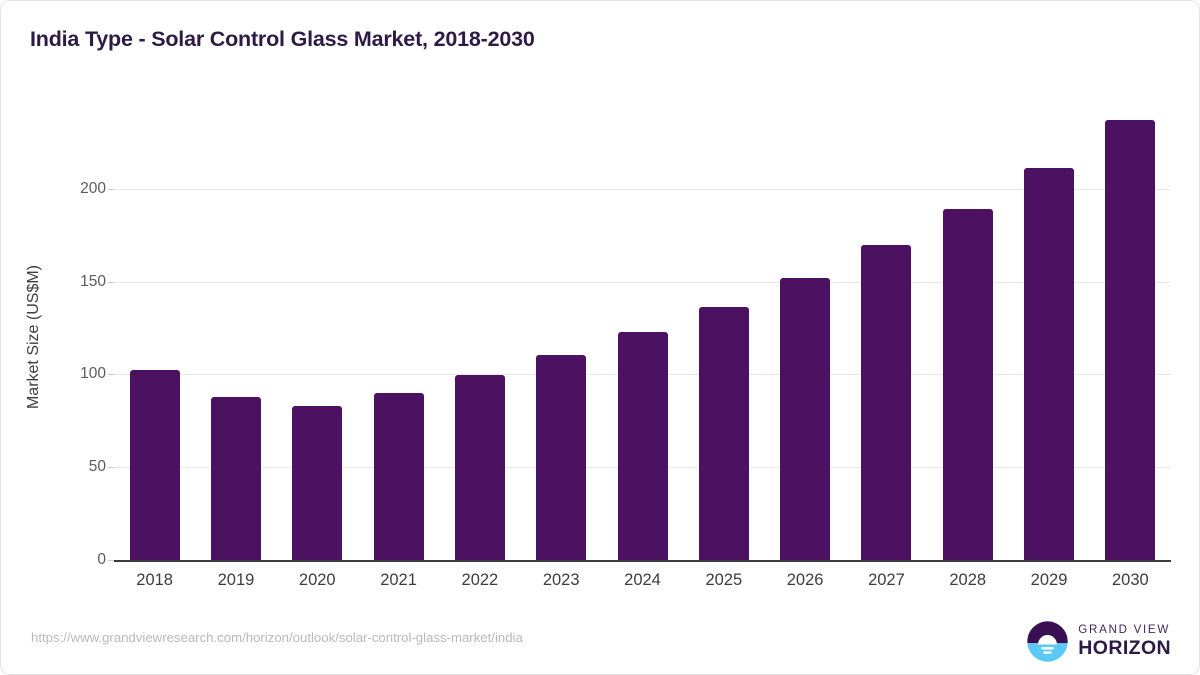 The height and width of the screenshot is (675, 1200). Describe the element at coordinates (1124, 630) in the screenshot. I see `logo-brand-top: GRAND VIEW` at that location.